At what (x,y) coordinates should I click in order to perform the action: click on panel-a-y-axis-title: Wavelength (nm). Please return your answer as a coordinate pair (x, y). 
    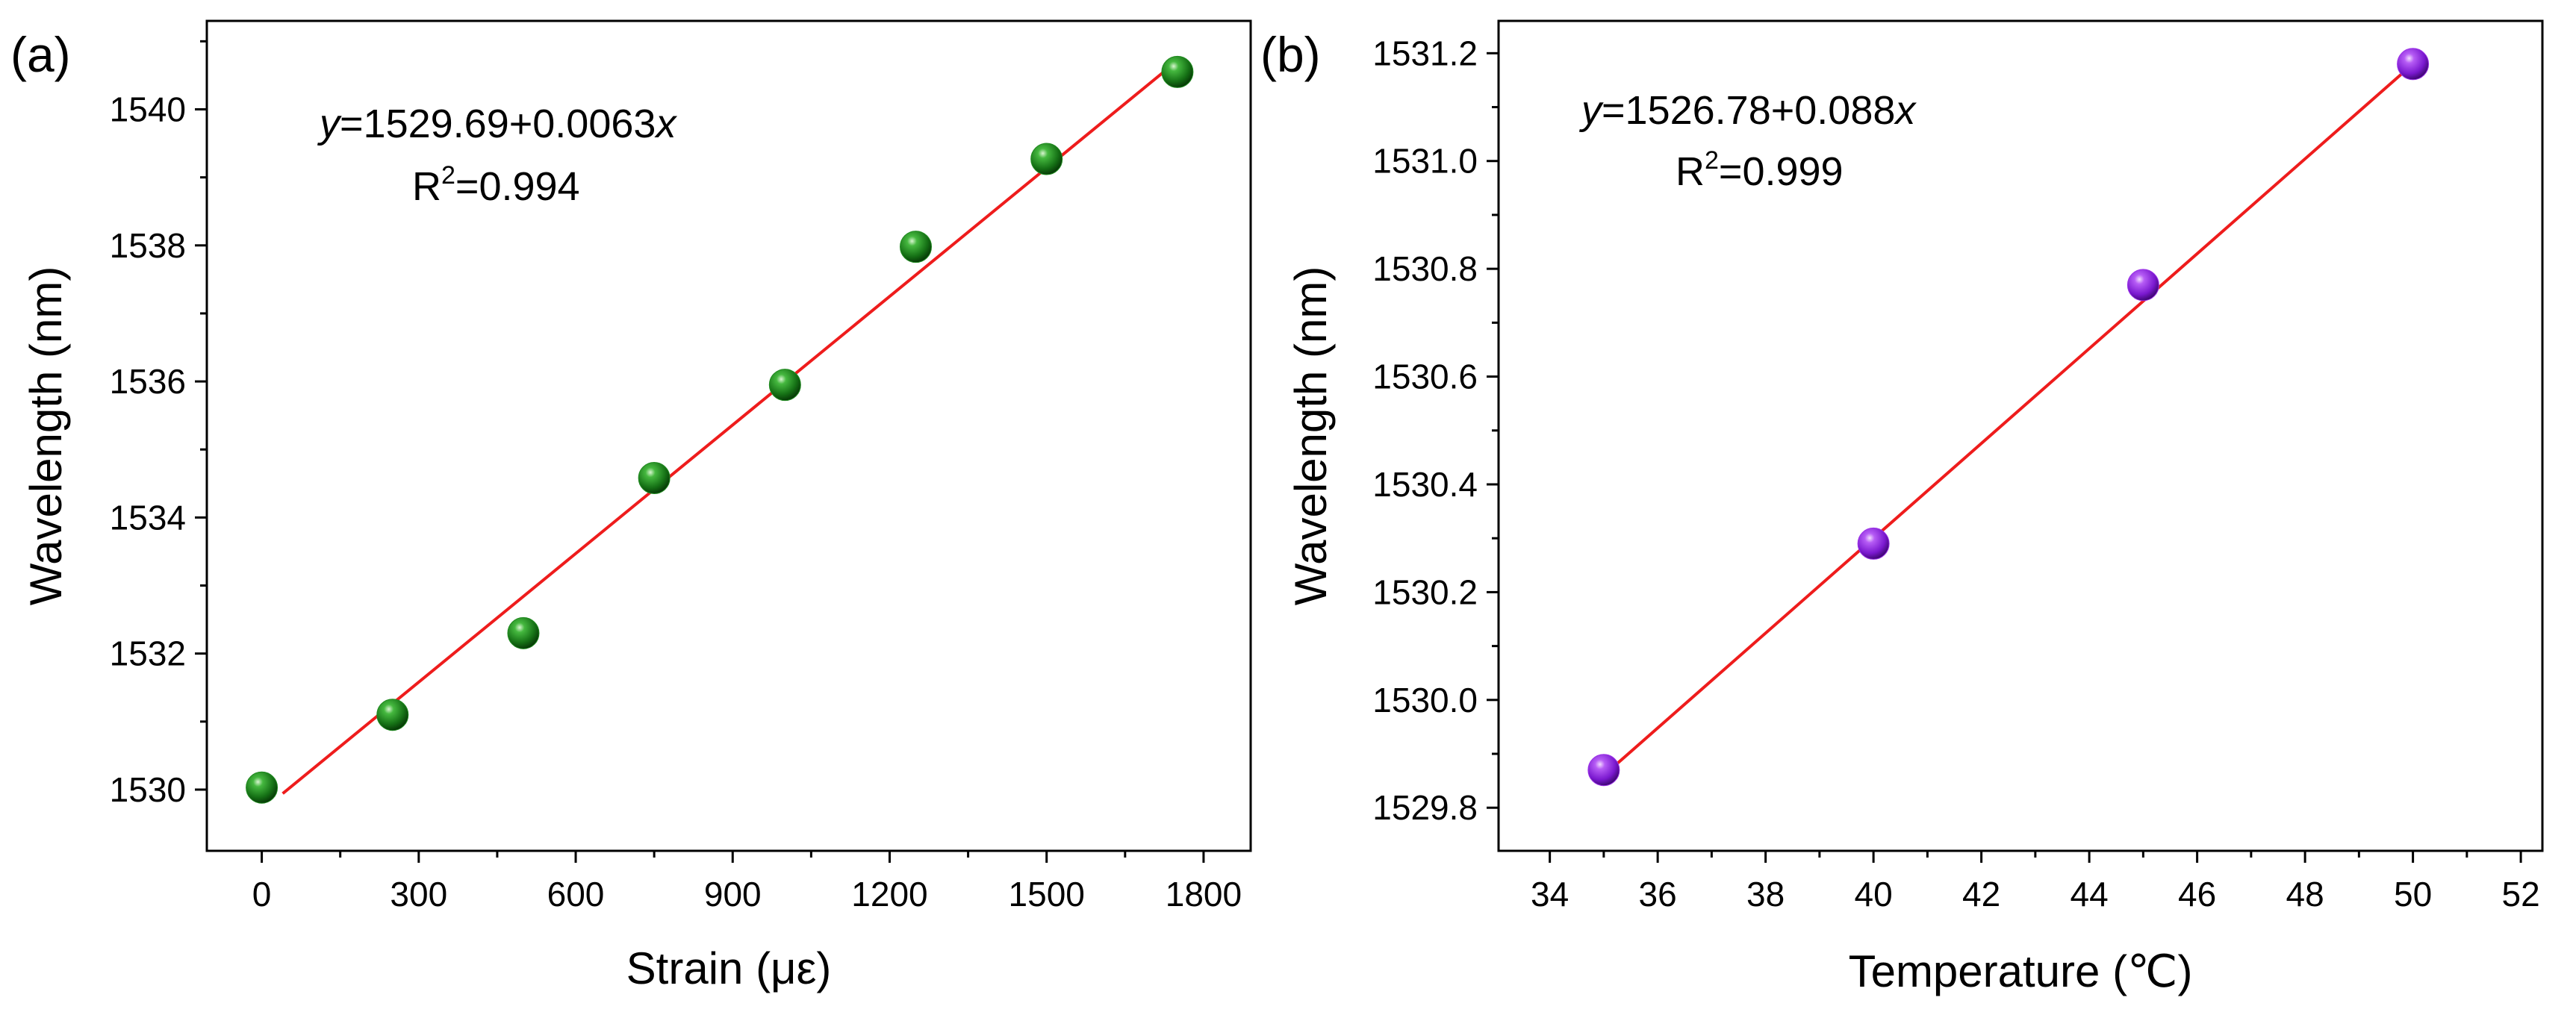
    Looking at the image, I should click on (46, 436).